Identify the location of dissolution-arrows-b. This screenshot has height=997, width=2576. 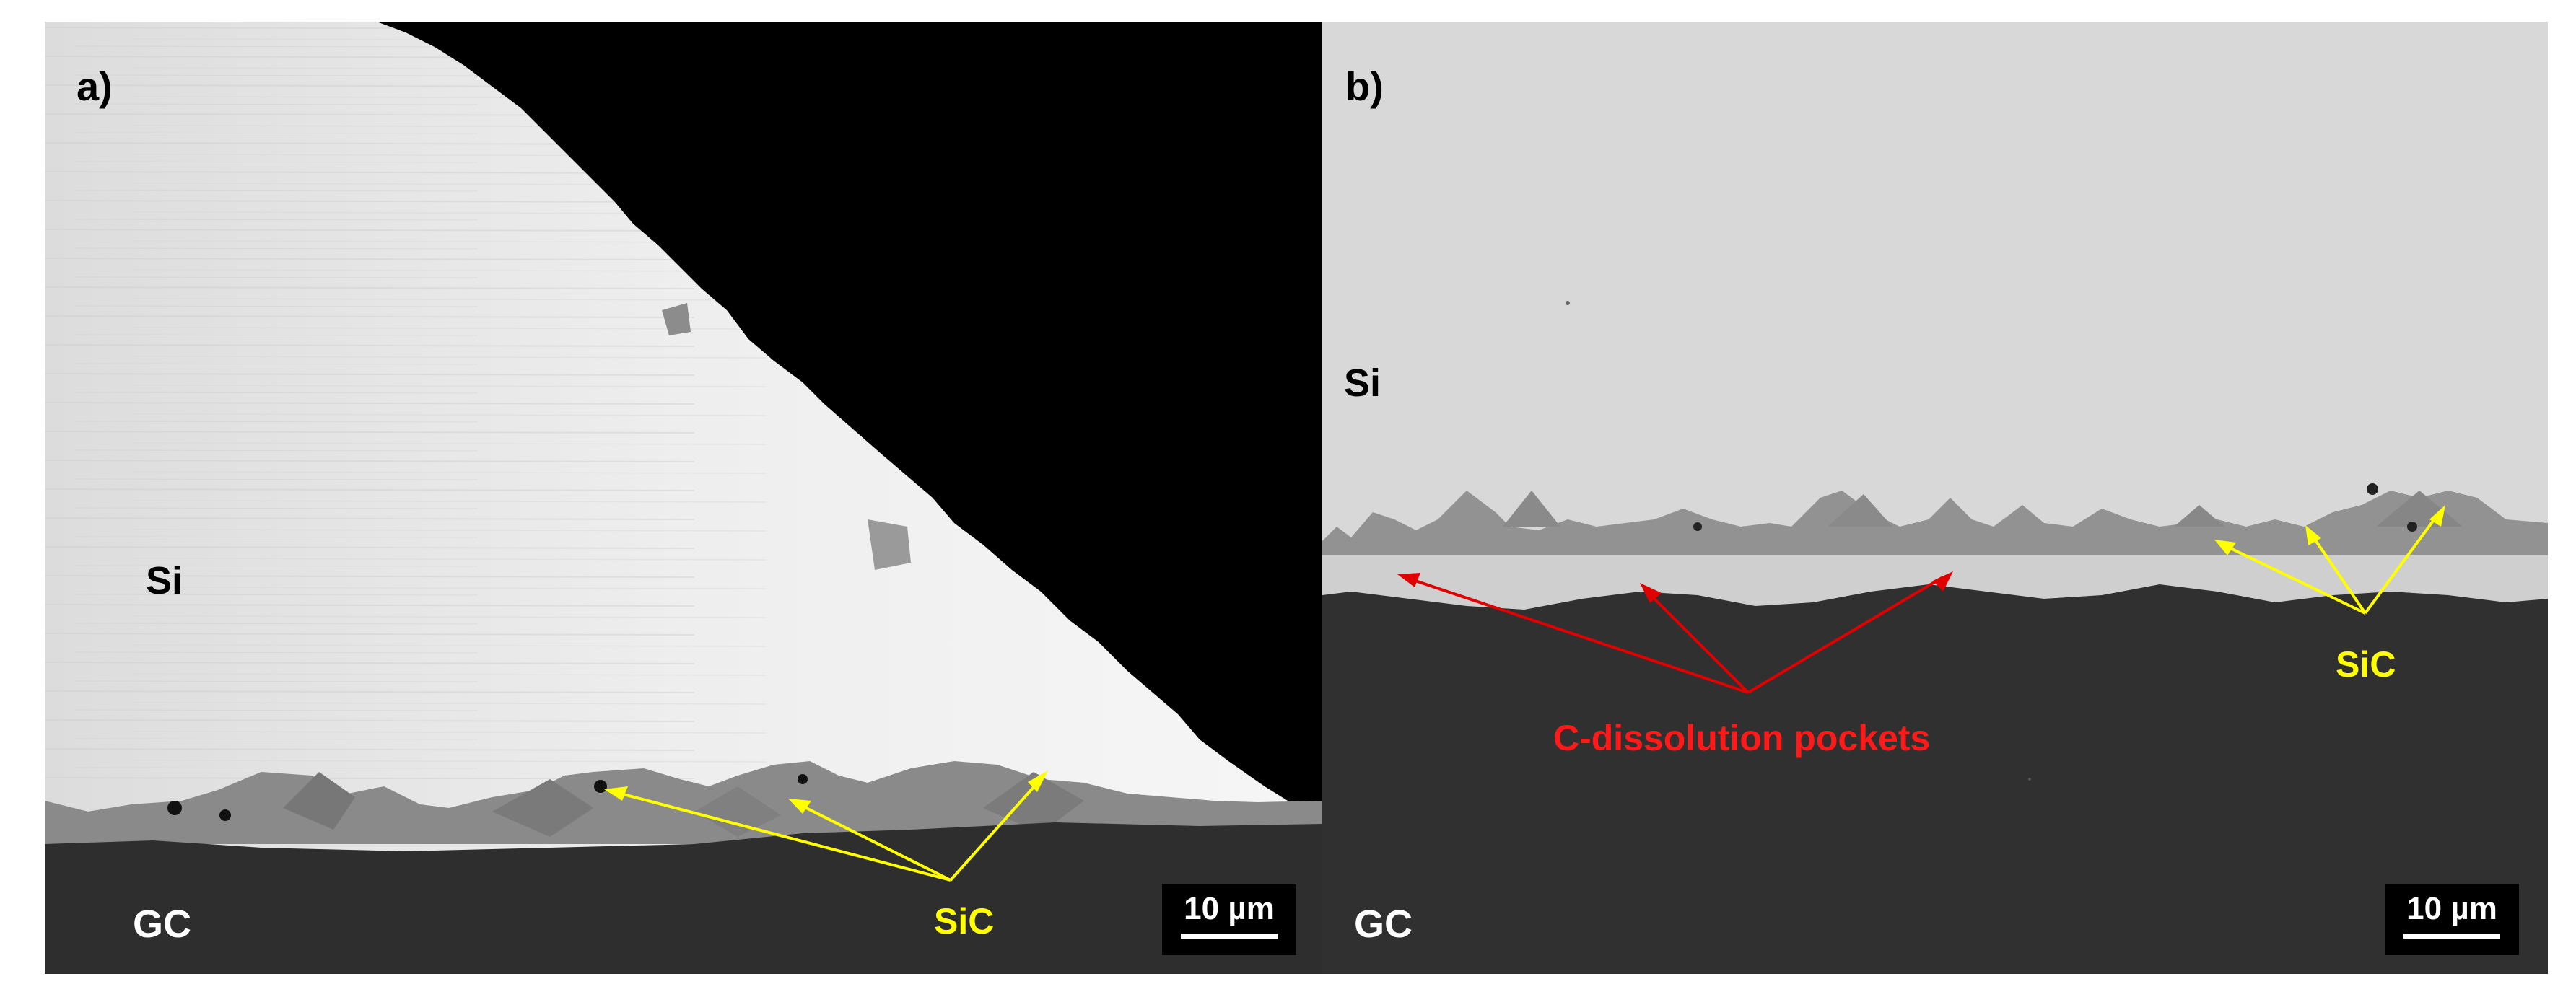
(1675, 632).